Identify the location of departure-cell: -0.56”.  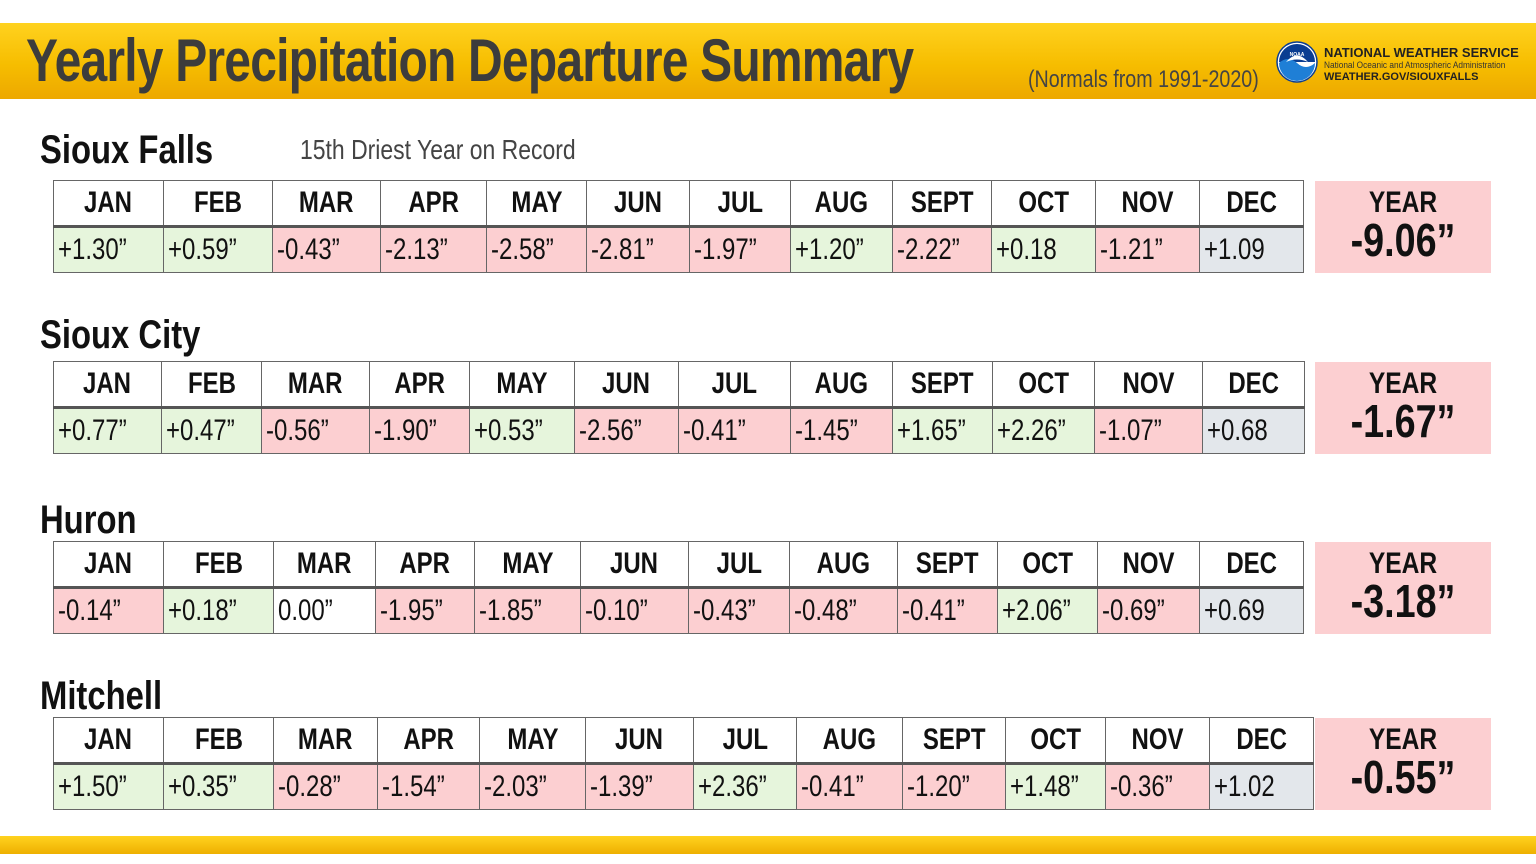
(315, 430).